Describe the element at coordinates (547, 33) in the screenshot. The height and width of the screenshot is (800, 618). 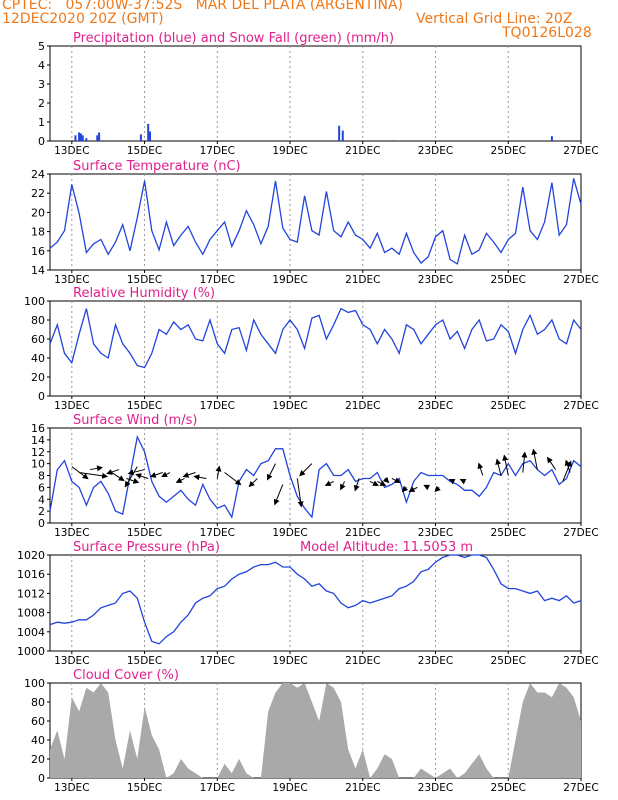
I see `header-model-id: TQ0126L028` at that location.